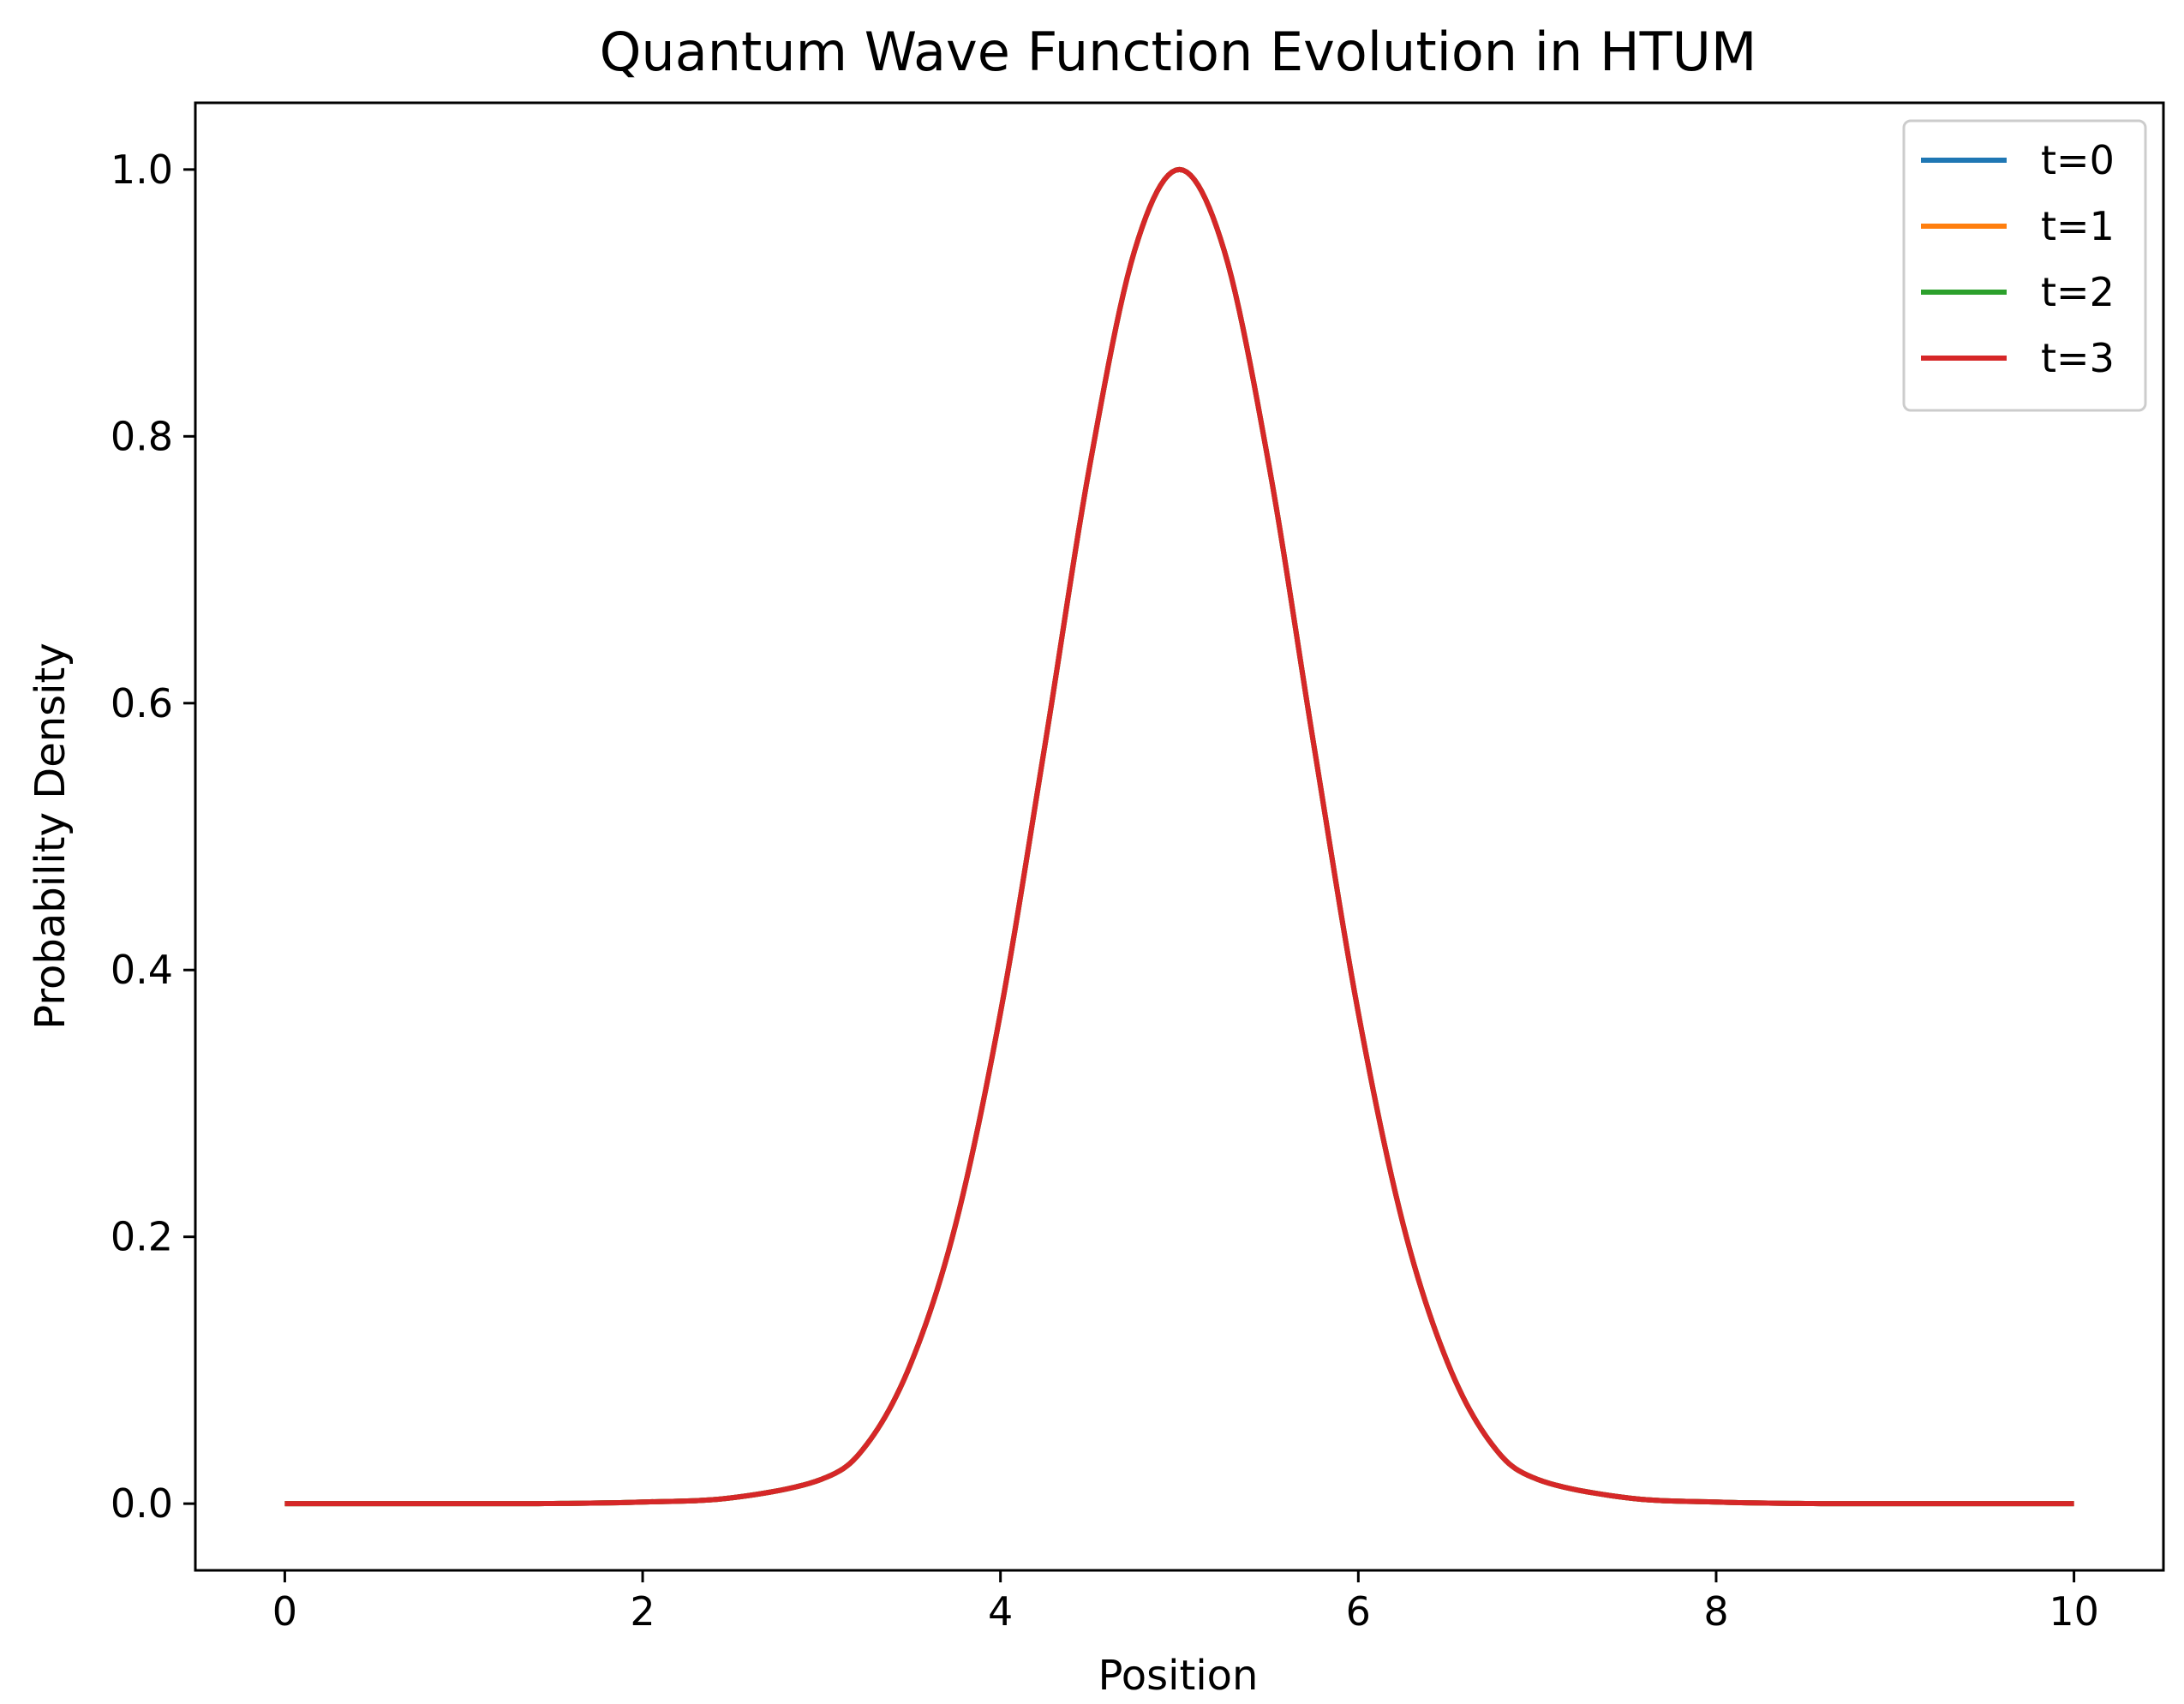  What do you see at coordinates (1179, 1676) in the screenshot?
I see `x-axis-label: Position` at bounding box center [1179, 1676].